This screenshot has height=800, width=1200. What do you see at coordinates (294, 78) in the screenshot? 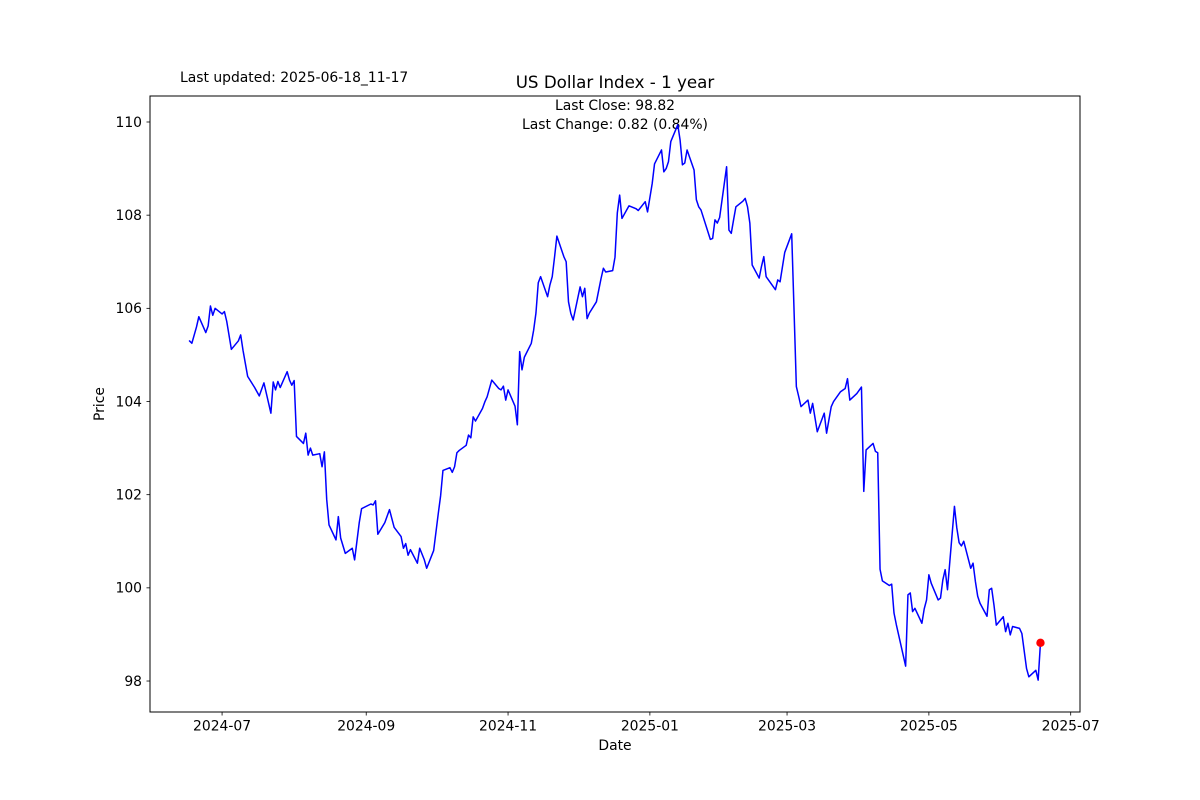
I see `last-updated-text: Last updated: 2025-06-18_11-17` at bounding box center [294, 78].